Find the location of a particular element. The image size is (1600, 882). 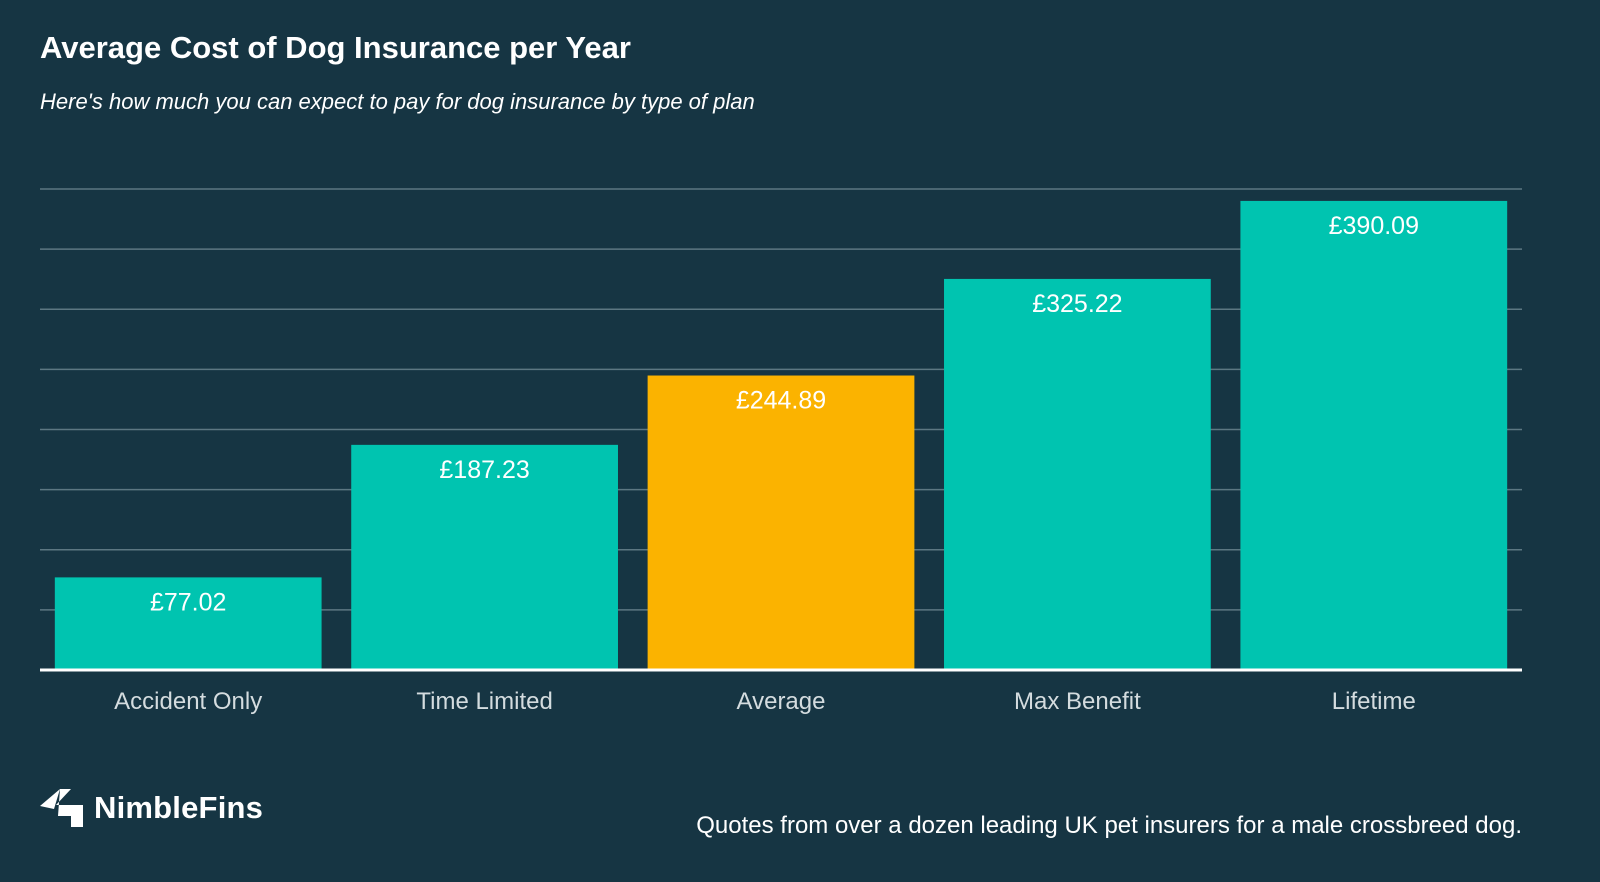

x-tick-label: Max Benefit is located at coordinates (1077, 701).